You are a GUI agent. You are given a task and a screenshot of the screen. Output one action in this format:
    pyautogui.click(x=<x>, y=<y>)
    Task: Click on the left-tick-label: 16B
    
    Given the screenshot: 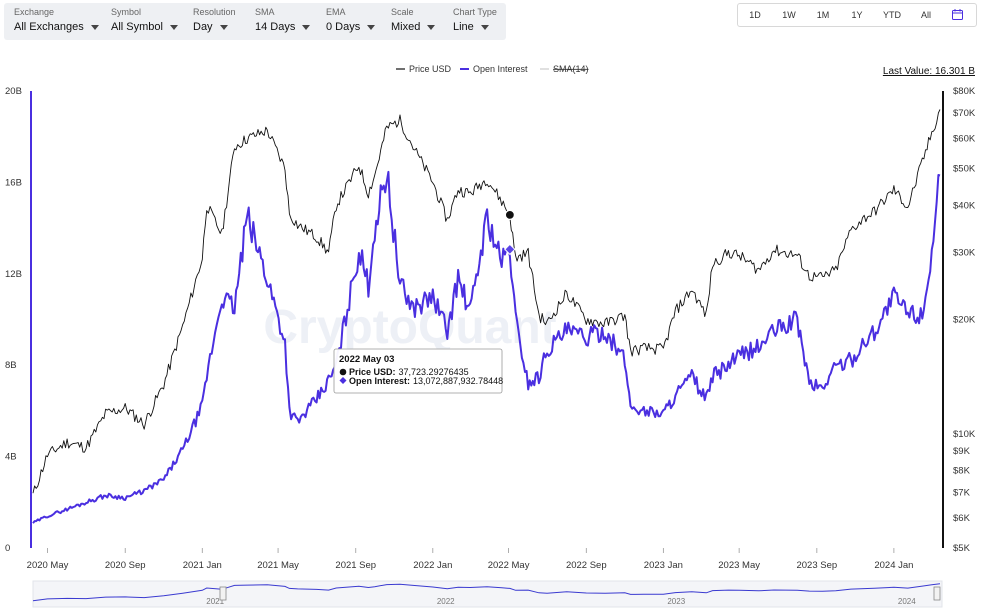 What is the action you would take?
    pyautogui.click(x=13, y=182)
    